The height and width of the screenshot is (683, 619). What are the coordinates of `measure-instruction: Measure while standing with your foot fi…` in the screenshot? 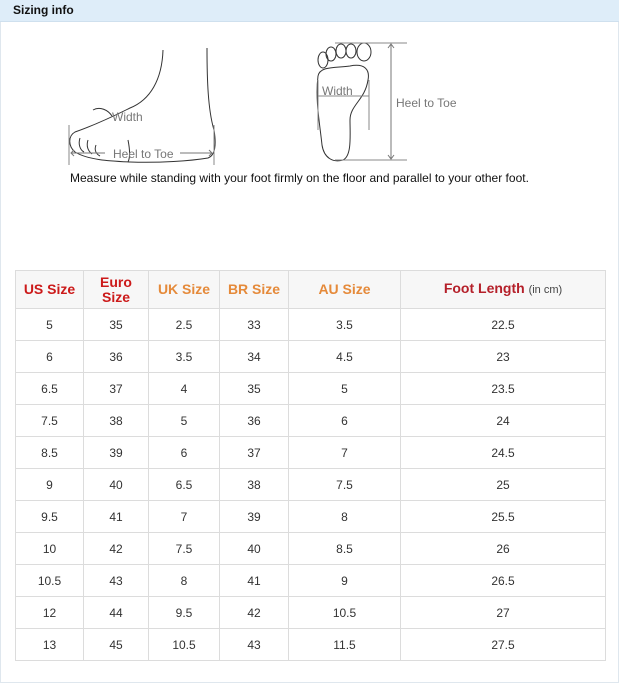 It's located at (299, 178).